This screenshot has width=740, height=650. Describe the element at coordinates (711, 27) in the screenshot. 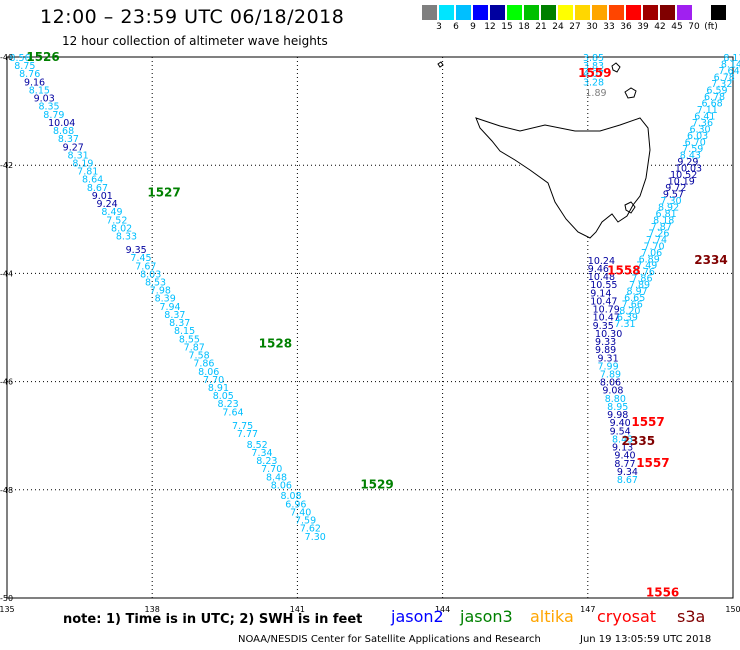

I see `scale-label: (ft)` at that location.